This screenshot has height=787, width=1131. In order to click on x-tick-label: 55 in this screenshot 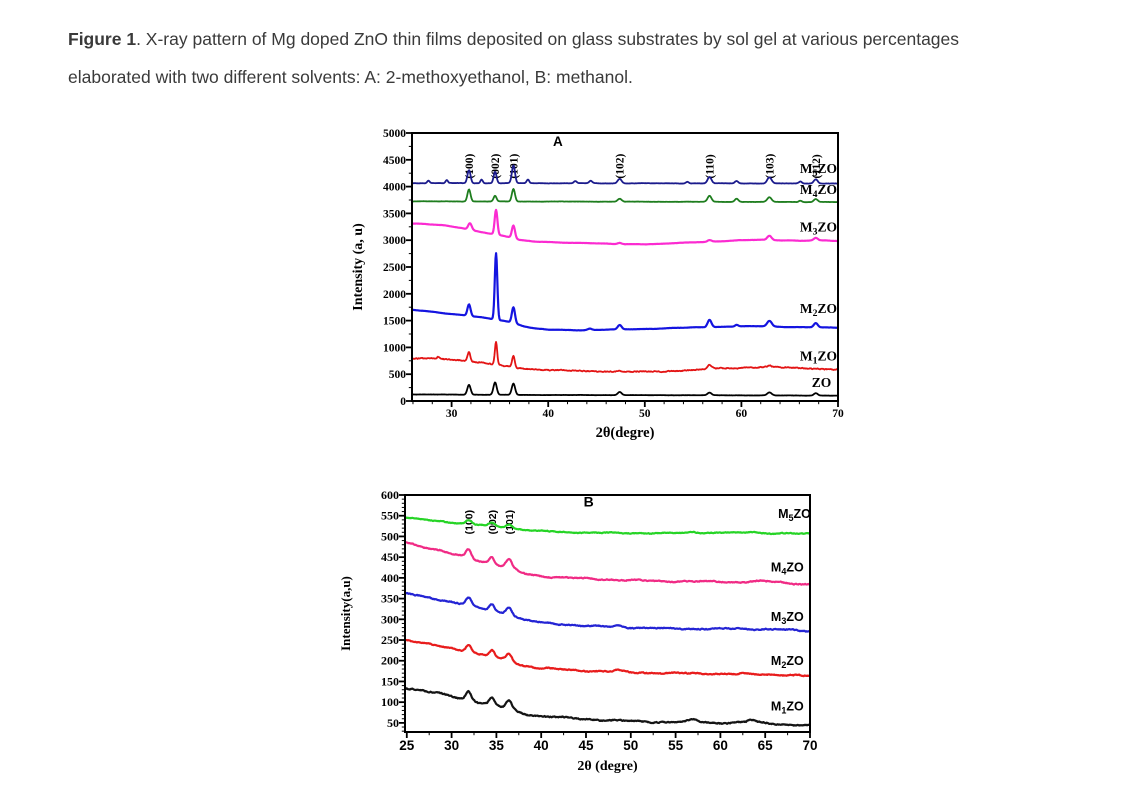, I will do `click(676, 745)`.